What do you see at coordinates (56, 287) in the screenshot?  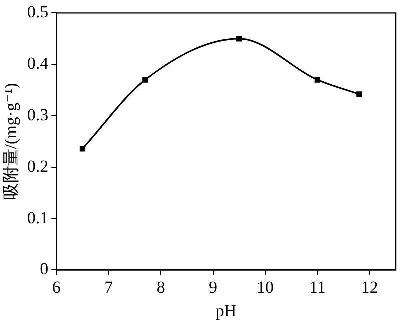 I see `x-tick-label: 6` at bounding box center [56, 287].